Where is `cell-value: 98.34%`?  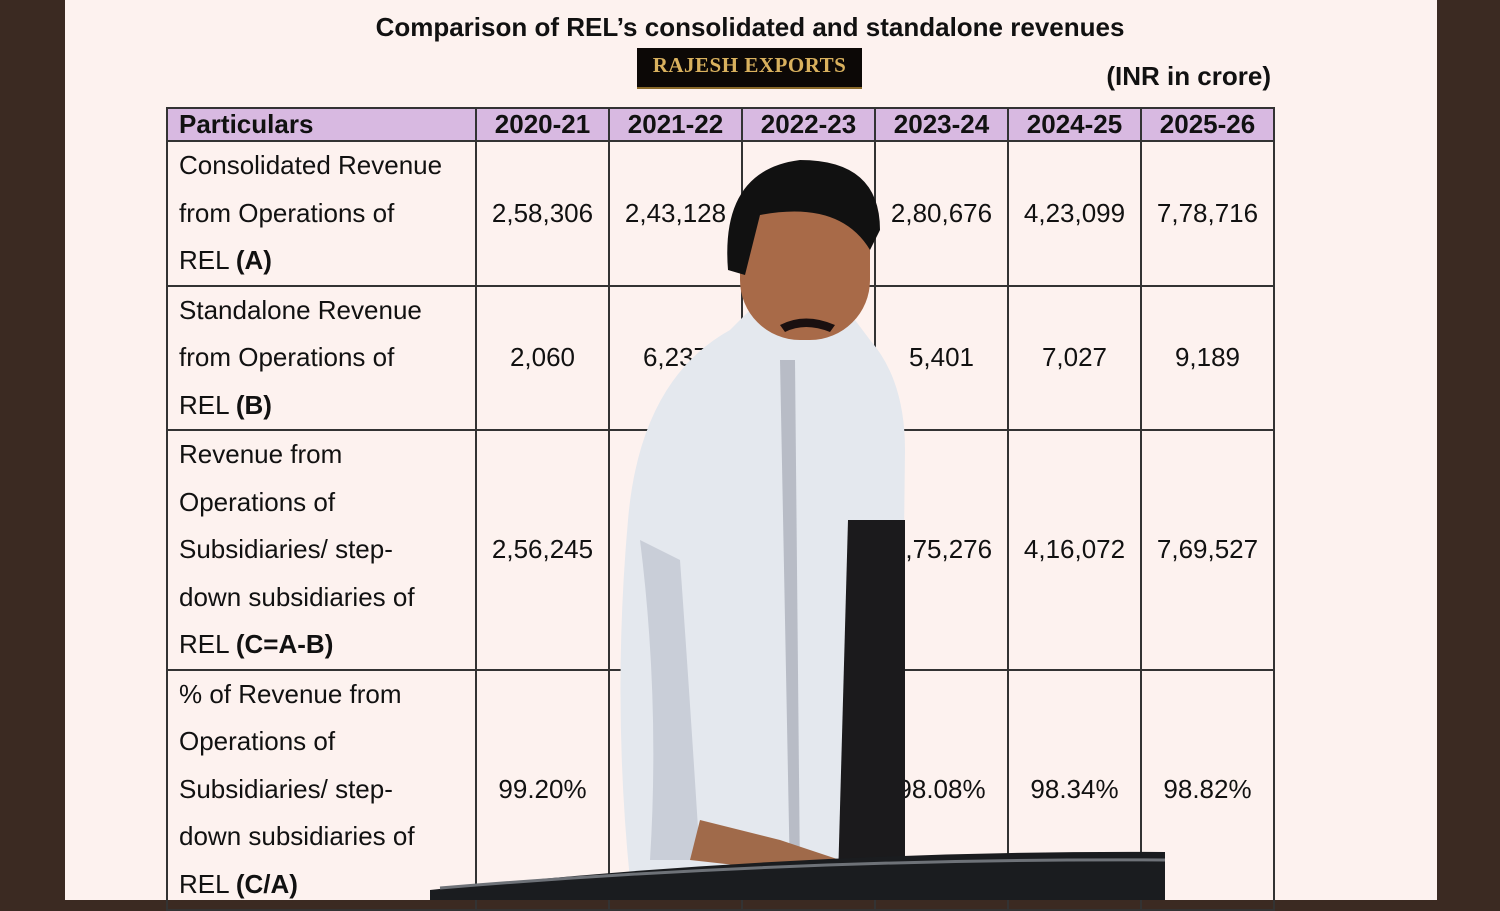
cell-value: 98.34% is located at coordinates (1074, 789).